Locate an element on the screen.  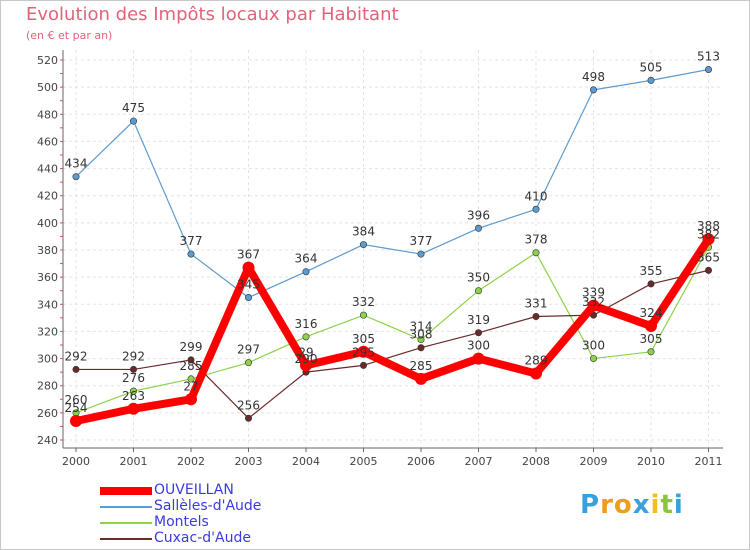
x-tick-label: 2002 is located at coordinates (191, 461).